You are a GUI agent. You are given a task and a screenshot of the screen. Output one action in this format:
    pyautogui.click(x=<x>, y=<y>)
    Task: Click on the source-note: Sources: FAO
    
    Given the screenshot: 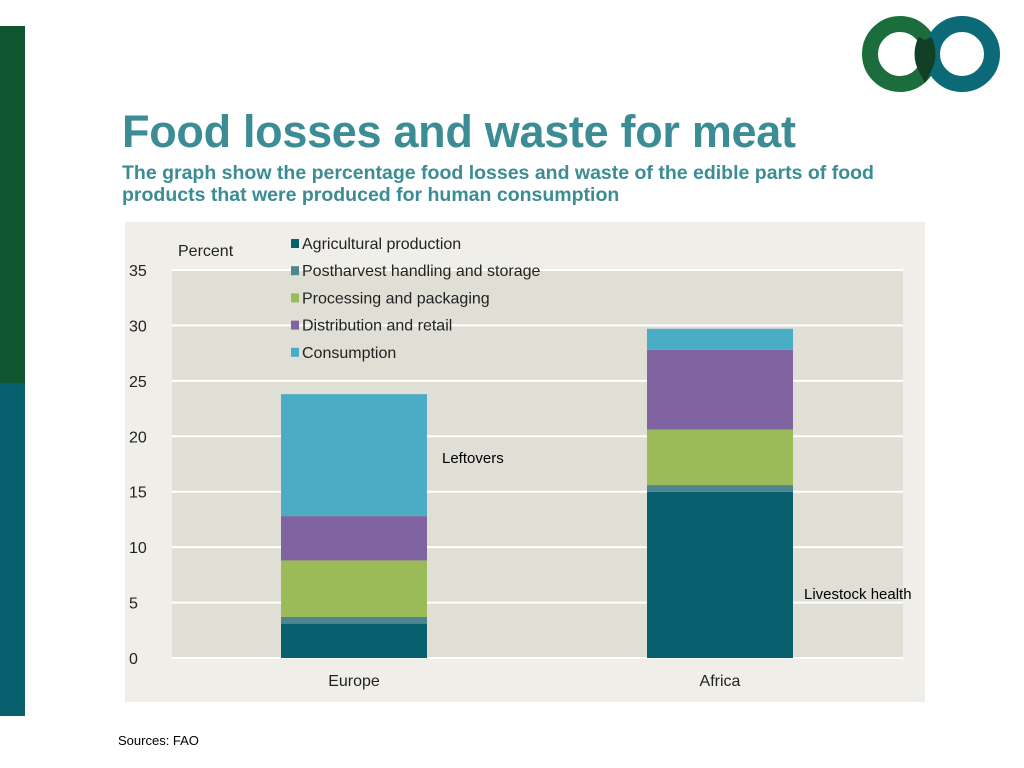 What is the action you would take?
    pyautogui.click(x=158, y=740)
    